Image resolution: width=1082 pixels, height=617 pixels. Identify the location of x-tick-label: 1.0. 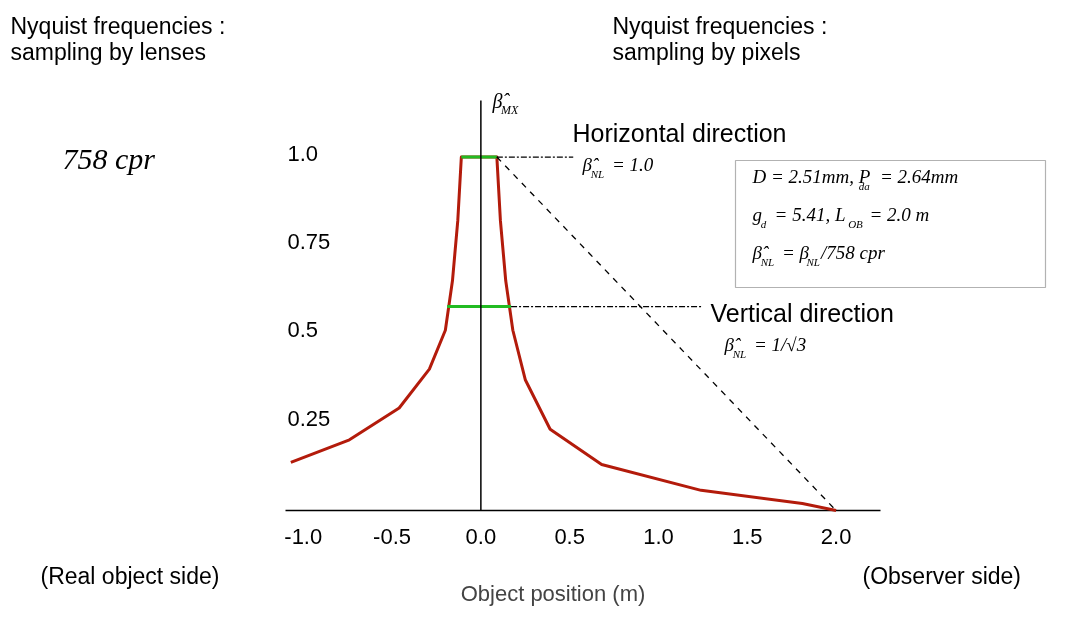
(658, 536).